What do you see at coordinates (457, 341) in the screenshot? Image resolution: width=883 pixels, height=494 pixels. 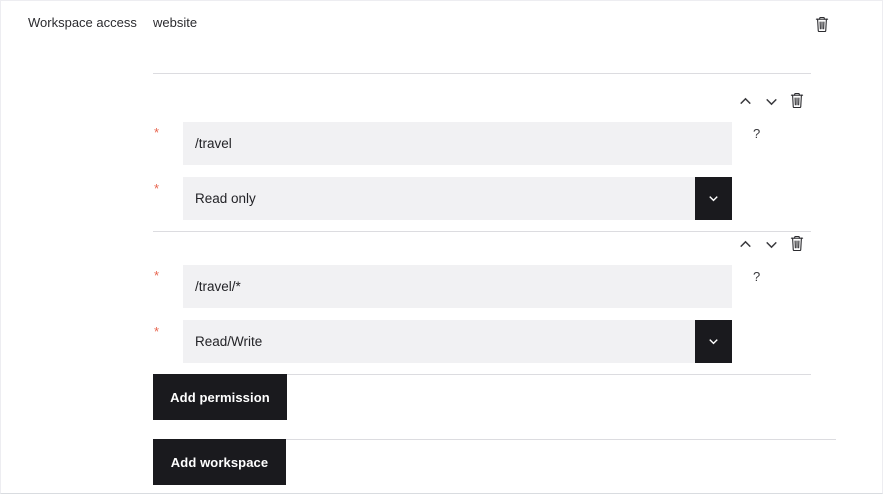 I see `access-level-select: Read/Write` at bounding box center [457, 341].